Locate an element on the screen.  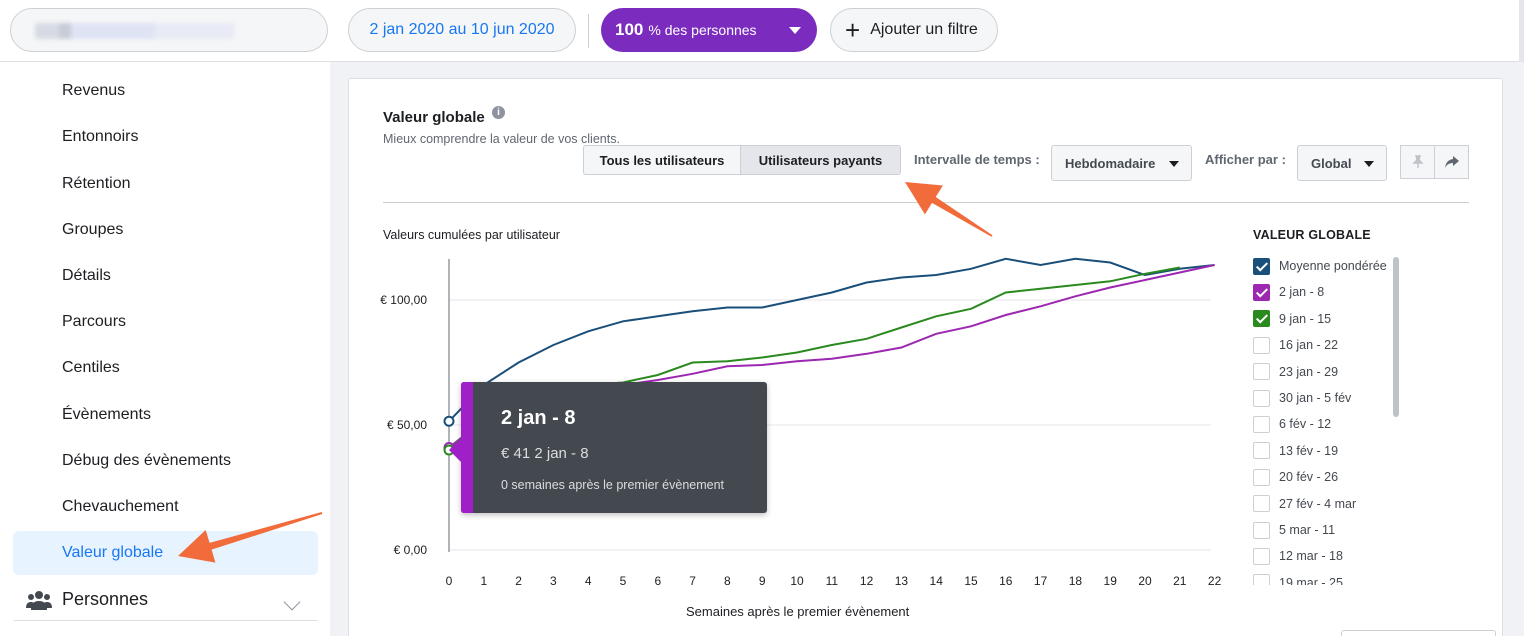
tab-all-users: Tous les utilisateurs is located at coordinates (662, 160).